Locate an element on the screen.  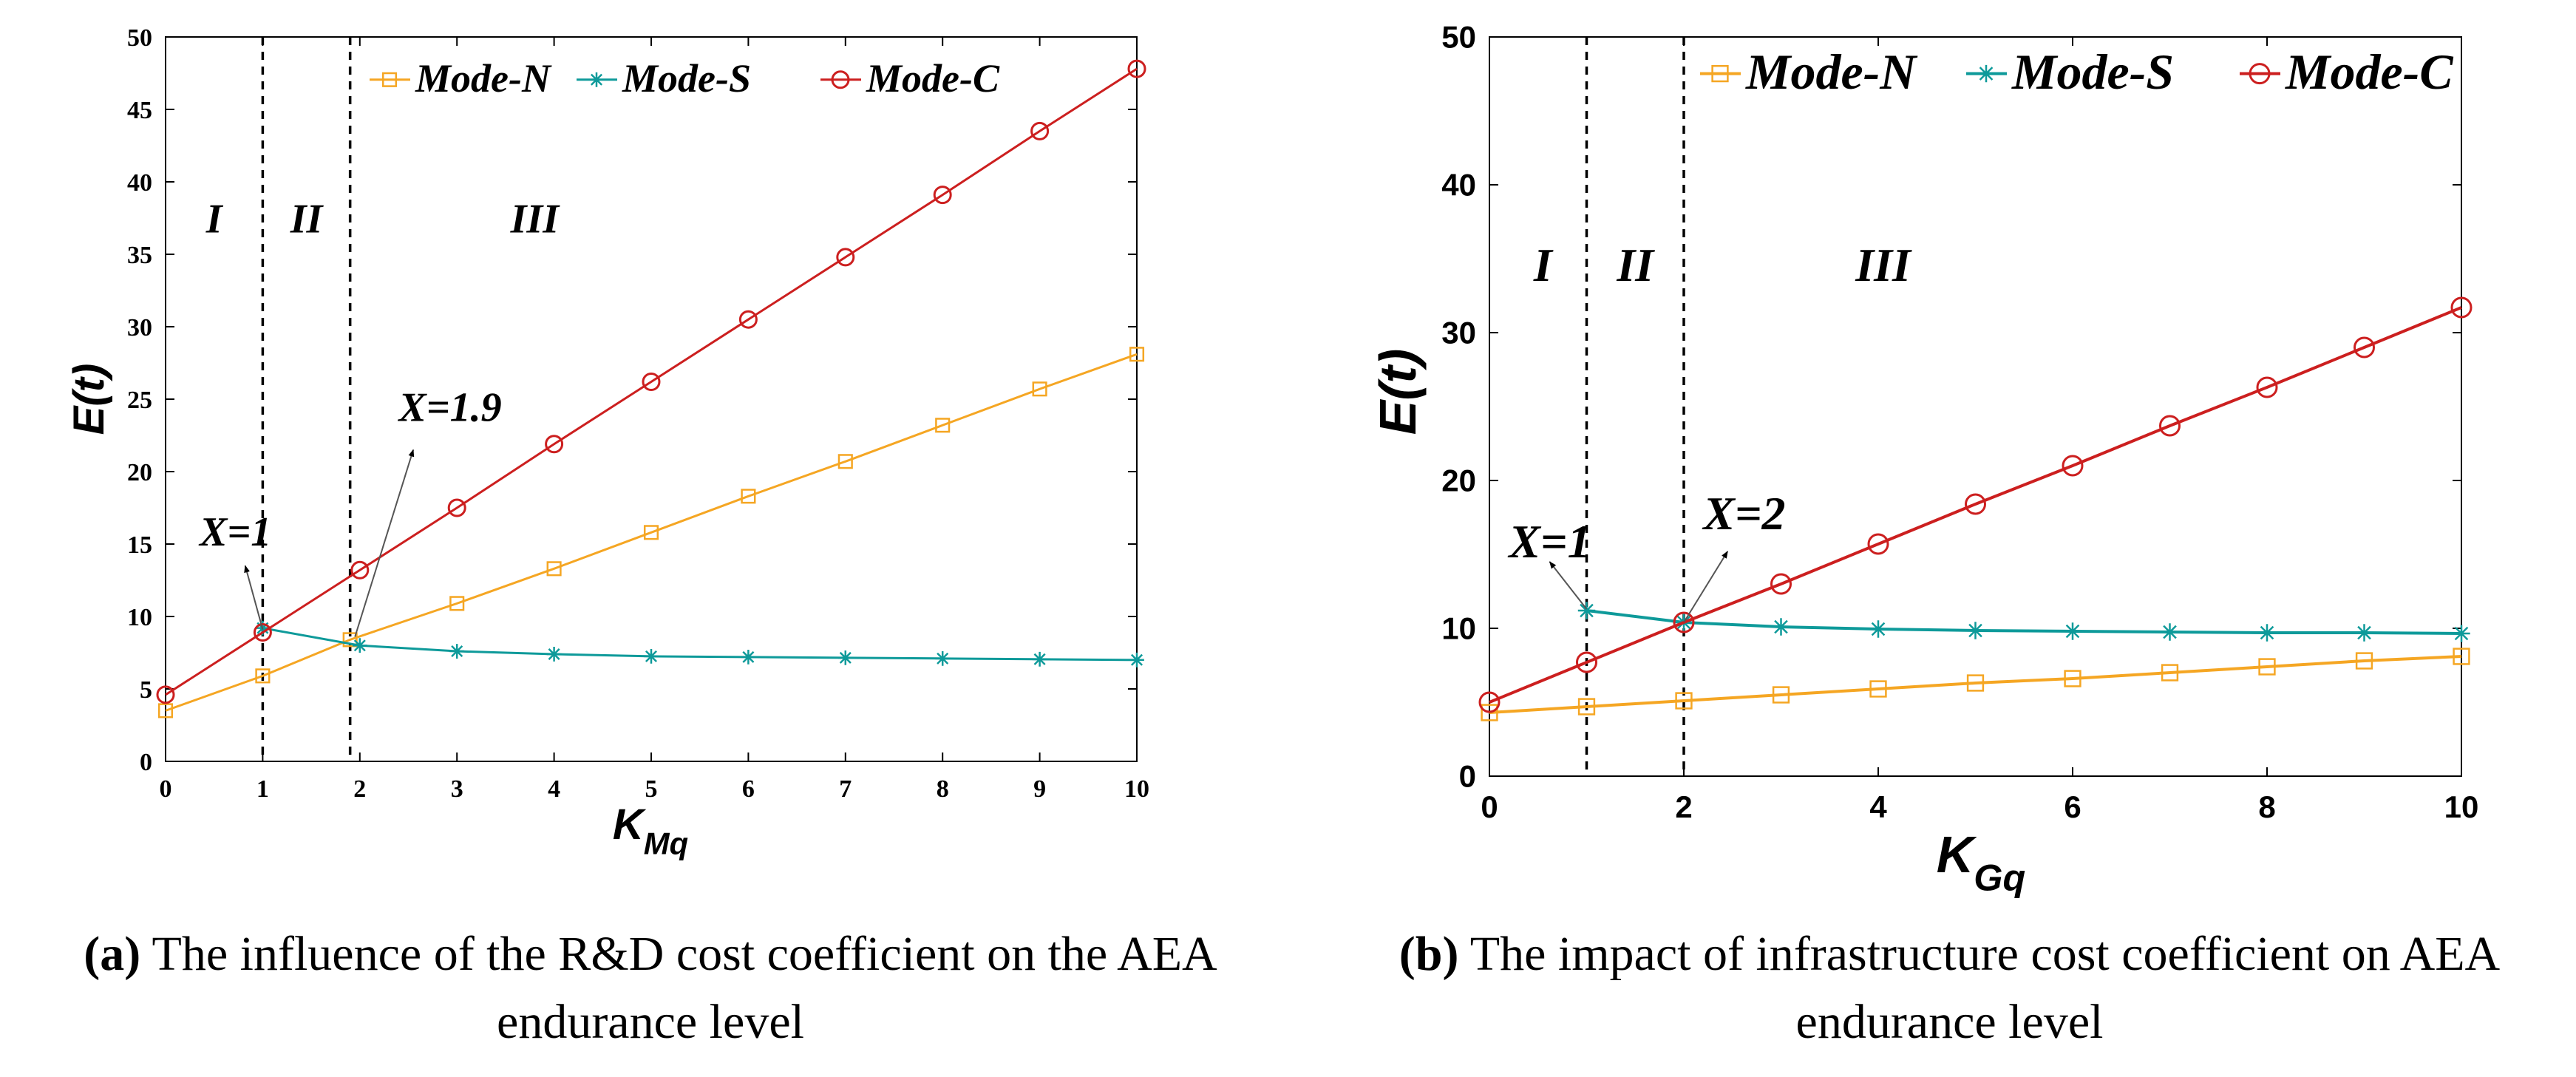
caption-a-label: (a) is located at coordinates (112, 954).